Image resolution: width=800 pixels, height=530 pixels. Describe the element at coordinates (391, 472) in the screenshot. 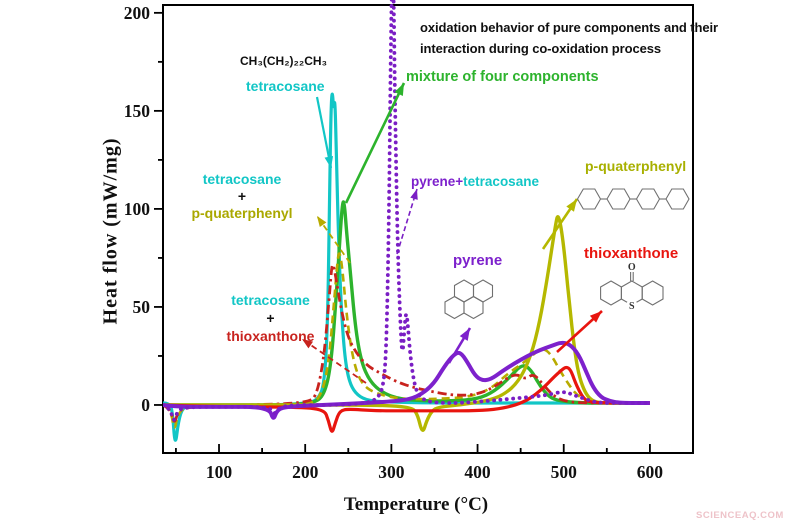

I see `x-tick-label: 300` at that location.